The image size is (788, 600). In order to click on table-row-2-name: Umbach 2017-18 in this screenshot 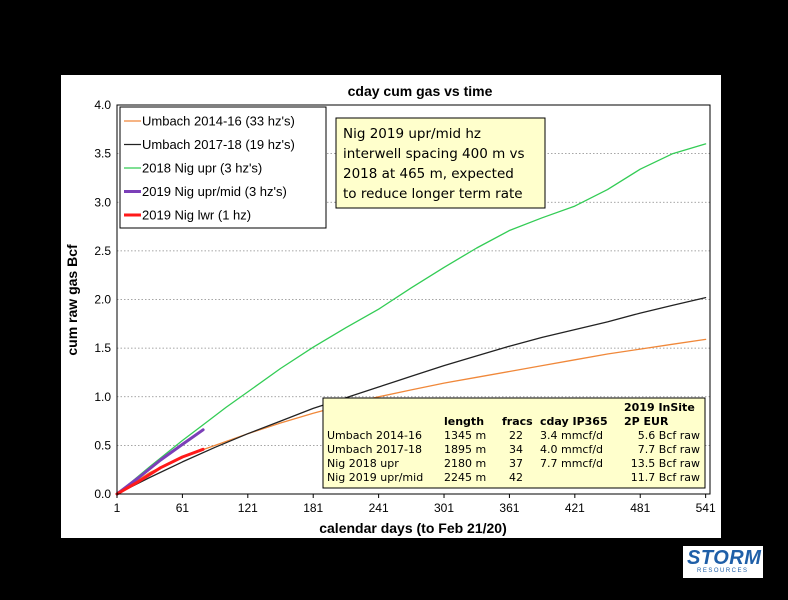, I will do `click(374, 449)`.